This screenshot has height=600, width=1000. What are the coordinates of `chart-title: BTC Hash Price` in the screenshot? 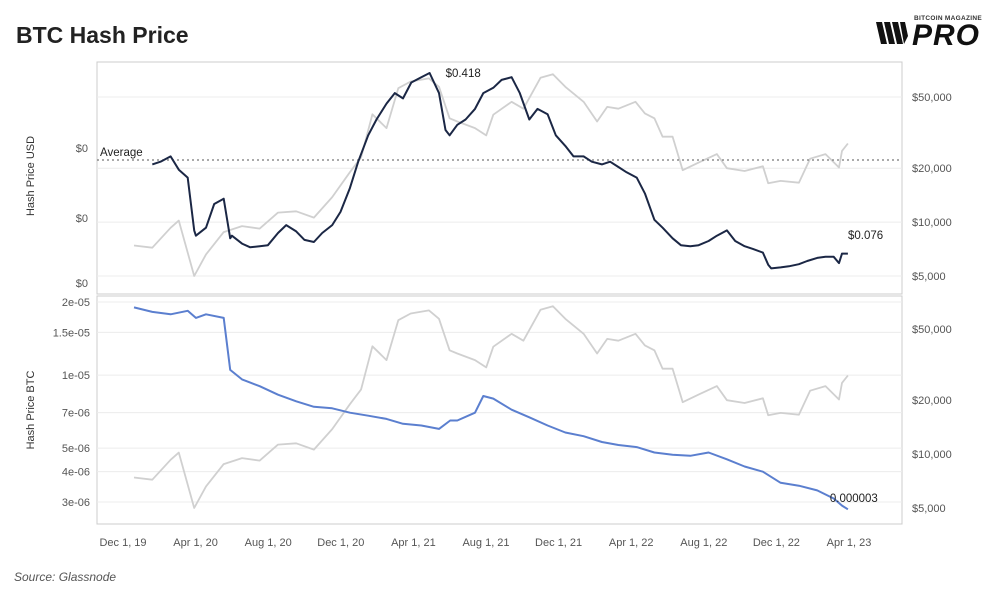 It's located at (102, 35).